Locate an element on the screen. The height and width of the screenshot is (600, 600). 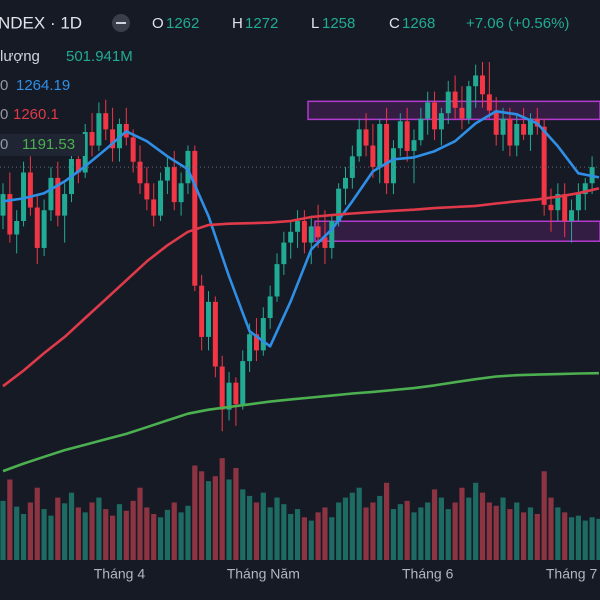
ohlc-value: 1268 is located at coordinates (418, 23).